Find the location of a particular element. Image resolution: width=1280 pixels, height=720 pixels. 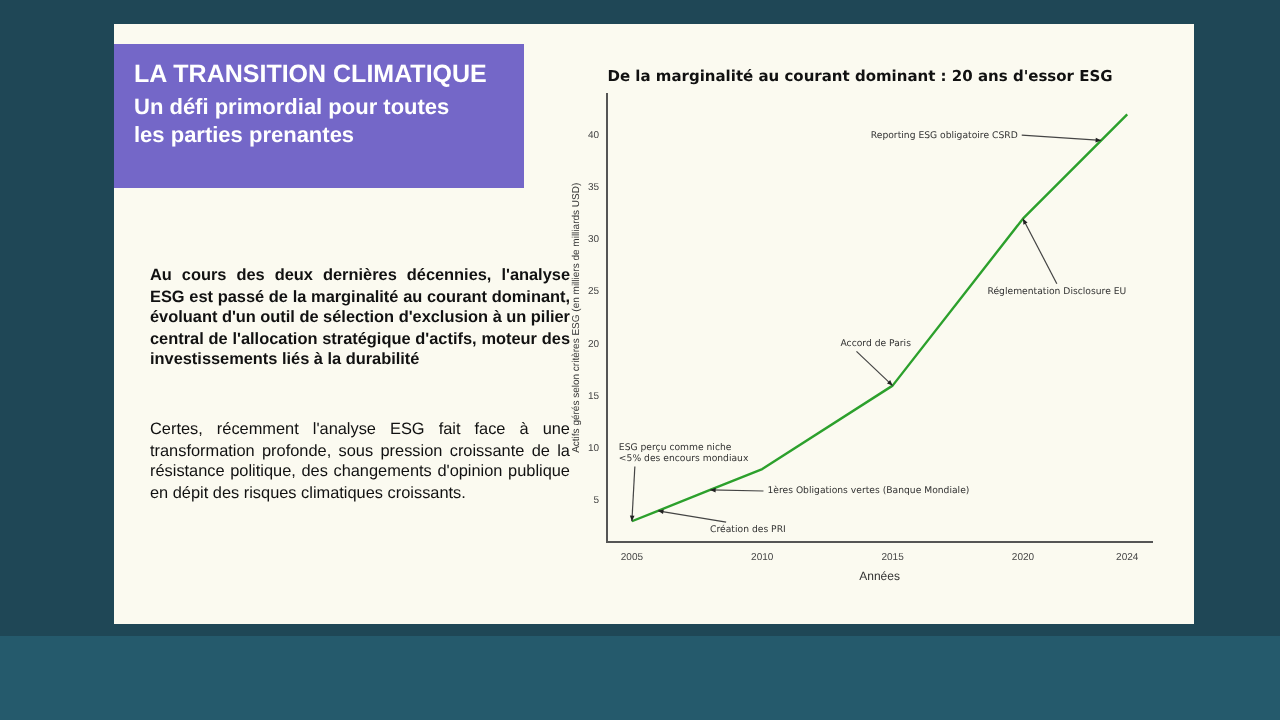

text: Un défi primordial pour toutes les parties prenantes is located at coordinates (293, 122).